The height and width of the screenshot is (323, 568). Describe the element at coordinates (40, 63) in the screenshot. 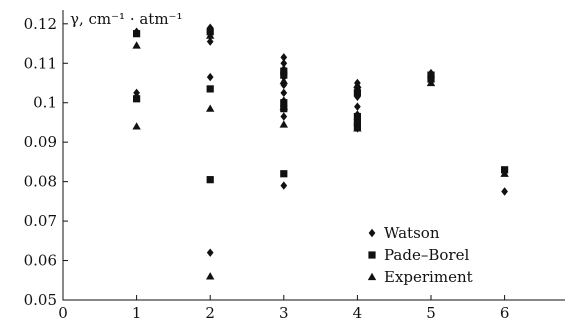

I see `y-tick-label: 0.11` at that location.